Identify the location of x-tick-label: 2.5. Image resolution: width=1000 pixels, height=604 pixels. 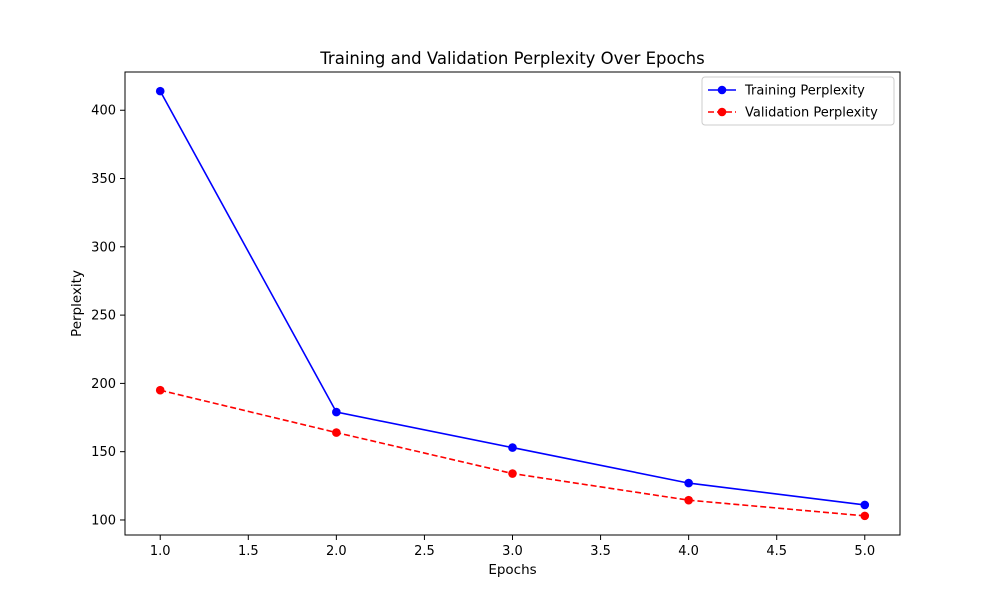
(424, 551).